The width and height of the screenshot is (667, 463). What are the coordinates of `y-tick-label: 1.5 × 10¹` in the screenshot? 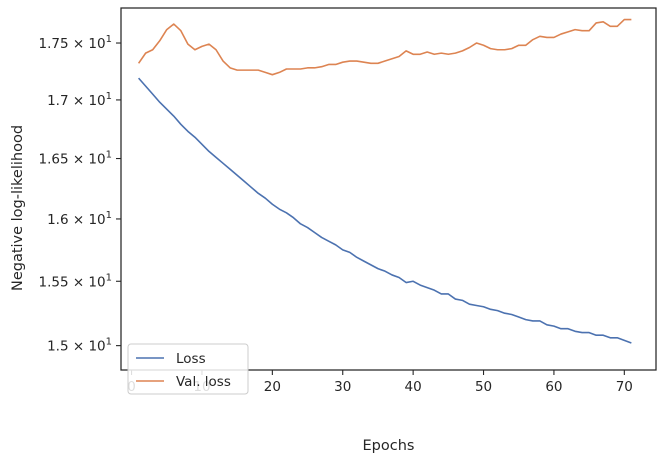 It's located at (79, 346).